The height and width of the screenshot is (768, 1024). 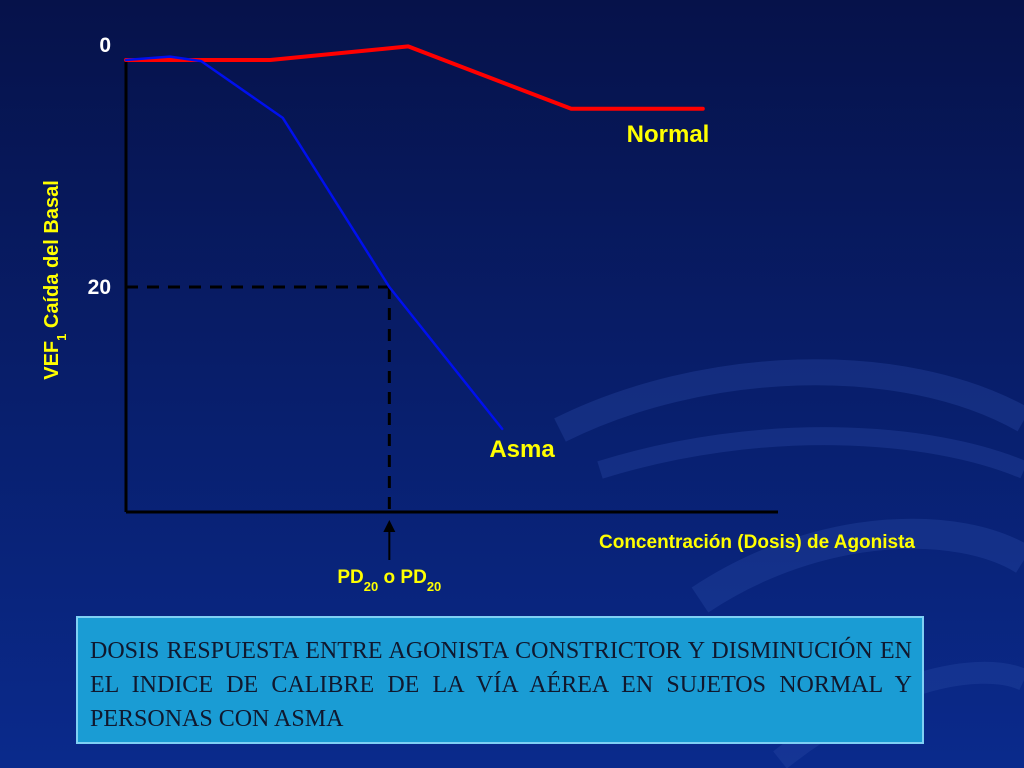 What do you see at coordinates (414, 77) in the screenshot?
I see `series-line-normal` at bounding box center [414, 77].